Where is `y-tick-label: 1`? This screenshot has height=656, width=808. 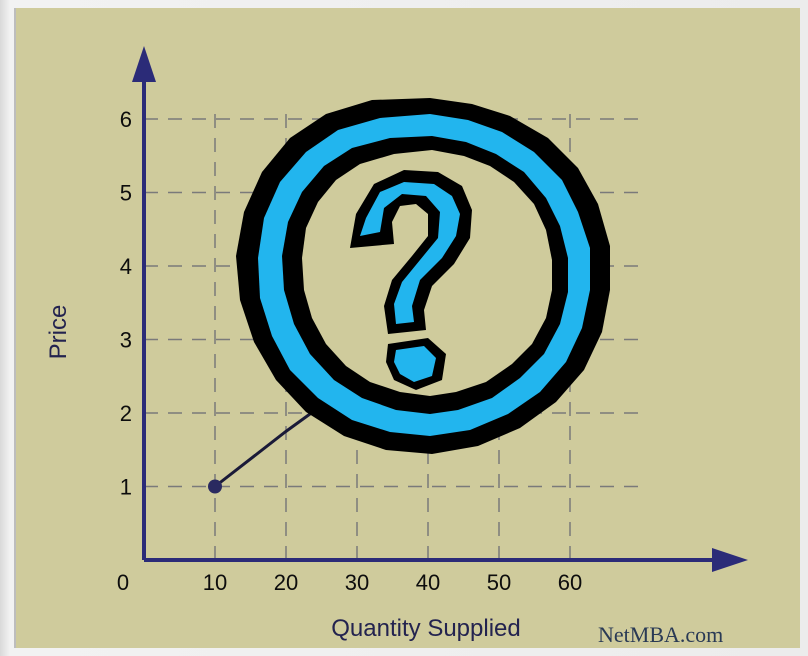 y-tick-label: 1 is located at coordinates (126, 487).